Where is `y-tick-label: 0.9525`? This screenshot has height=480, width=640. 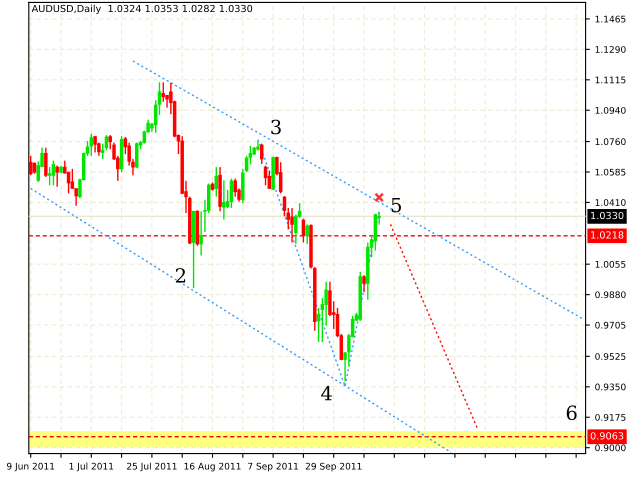
y-tick-label: 0.9525 is located at coordinates (610, 356).